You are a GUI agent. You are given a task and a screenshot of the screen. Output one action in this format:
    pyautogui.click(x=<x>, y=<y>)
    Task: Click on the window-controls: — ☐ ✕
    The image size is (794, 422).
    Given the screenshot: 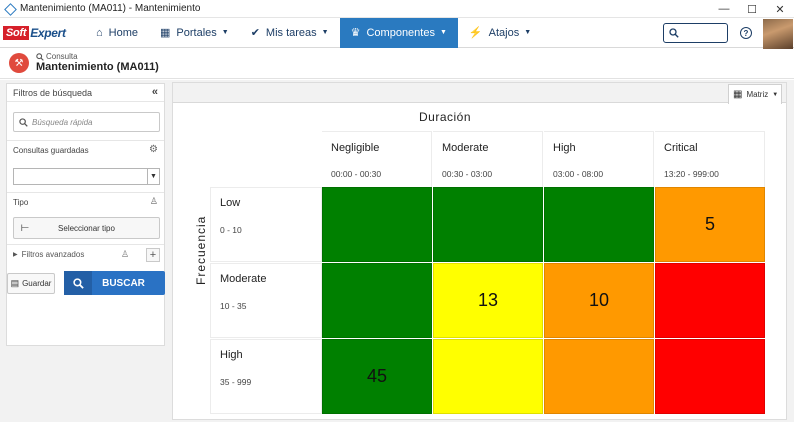 What is the action you would take?
    pyautogui.click(x=752, y=9)
    